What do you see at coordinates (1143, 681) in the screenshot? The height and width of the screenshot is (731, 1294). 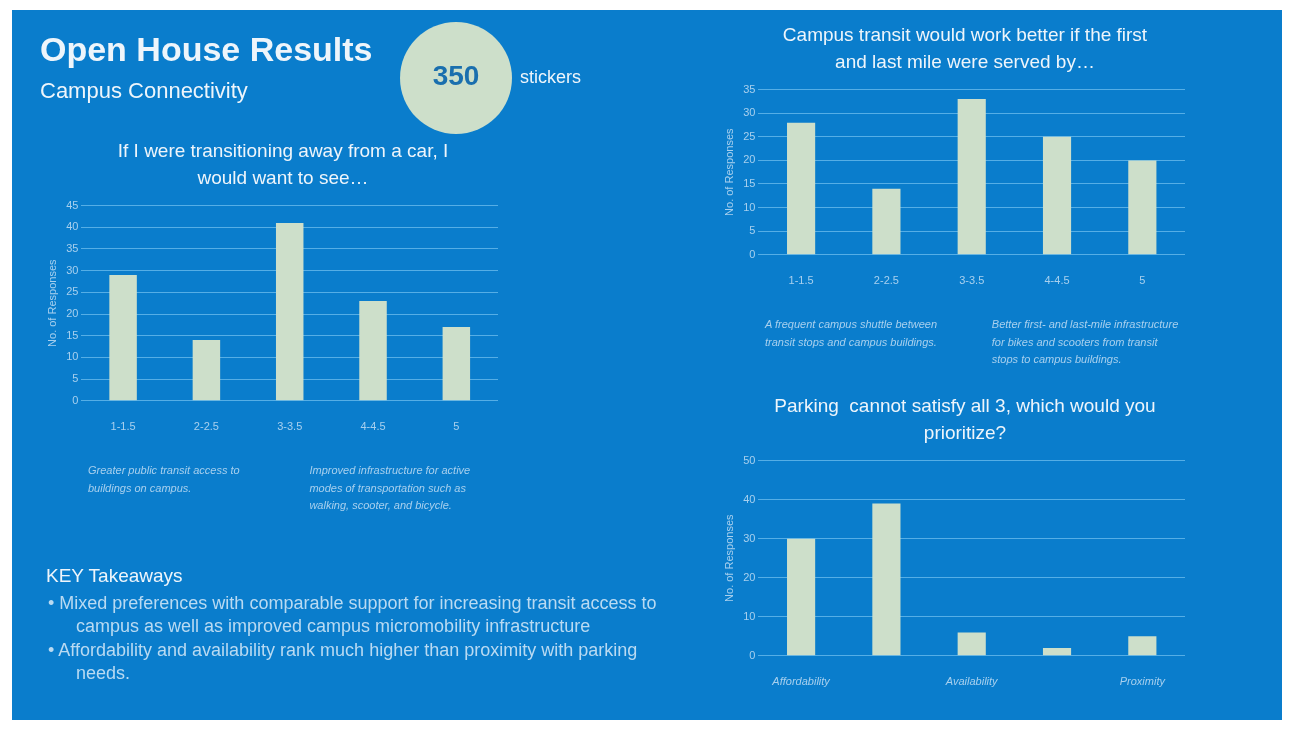 I see `x-tick-label: Proximity` at bounding box center [1143, 681].